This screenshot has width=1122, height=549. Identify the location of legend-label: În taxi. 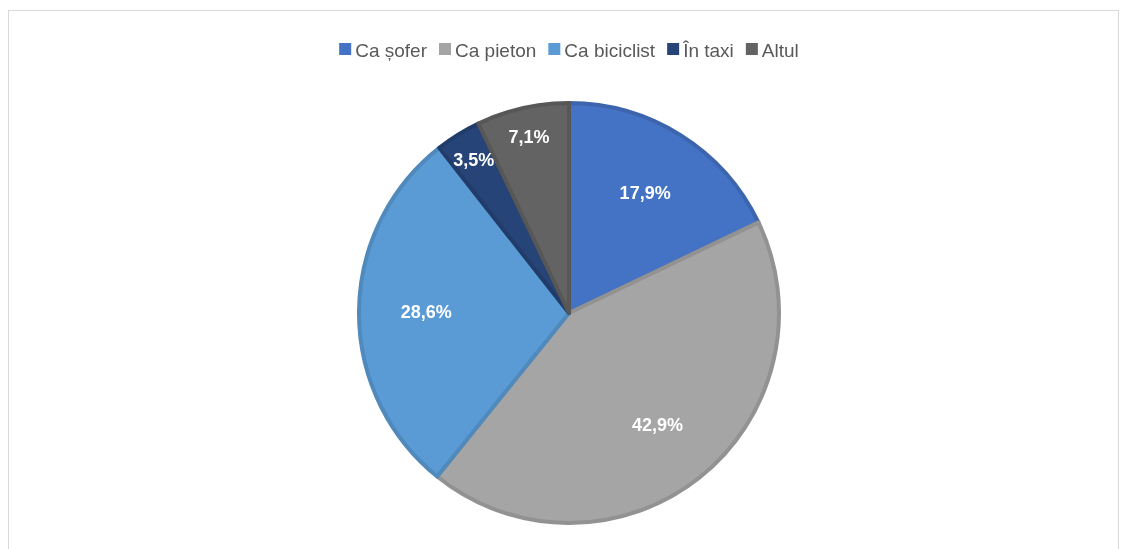
(708, 50).